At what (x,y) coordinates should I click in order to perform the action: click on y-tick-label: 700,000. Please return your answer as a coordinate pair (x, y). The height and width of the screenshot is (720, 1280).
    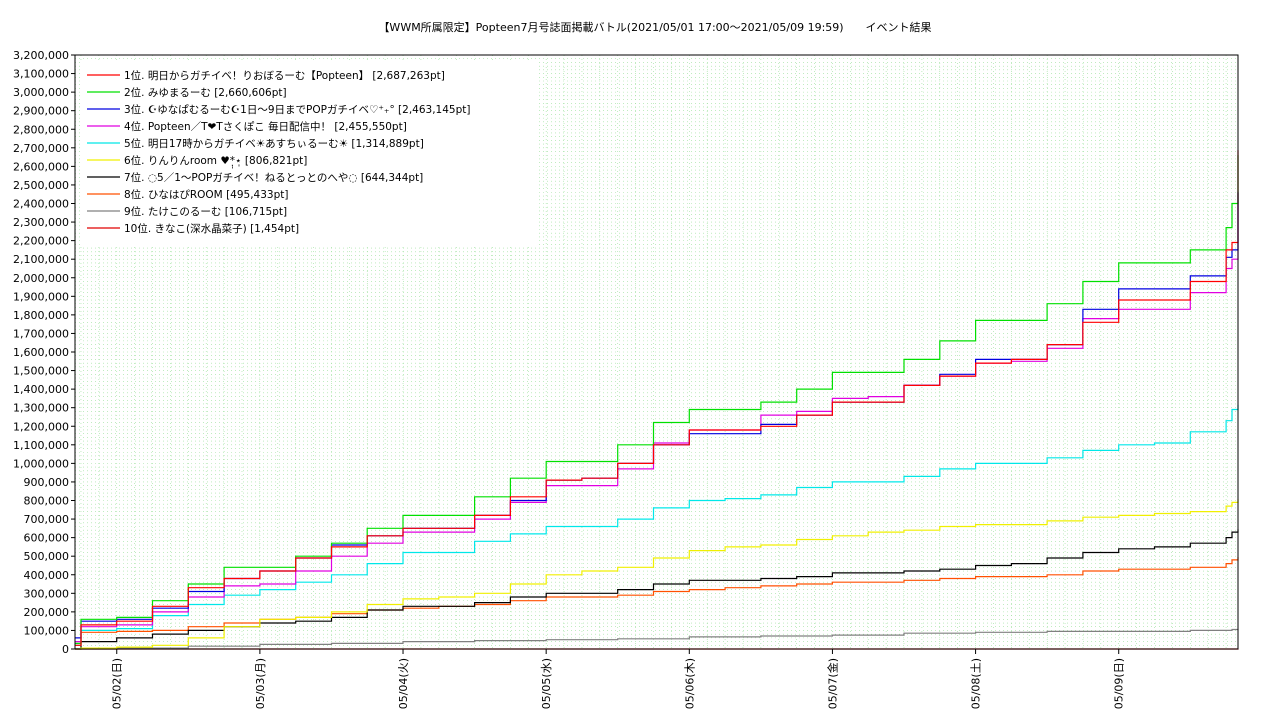
    Looking at the image, I should click on (47, 519).